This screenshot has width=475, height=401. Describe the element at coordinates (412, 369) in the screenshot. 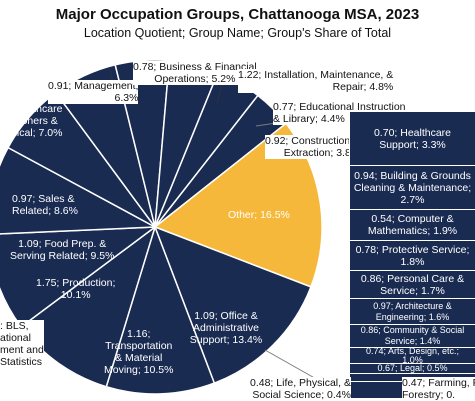

I see `bar-seg-legal: 0.67; Legal; 0.5%` at that location.